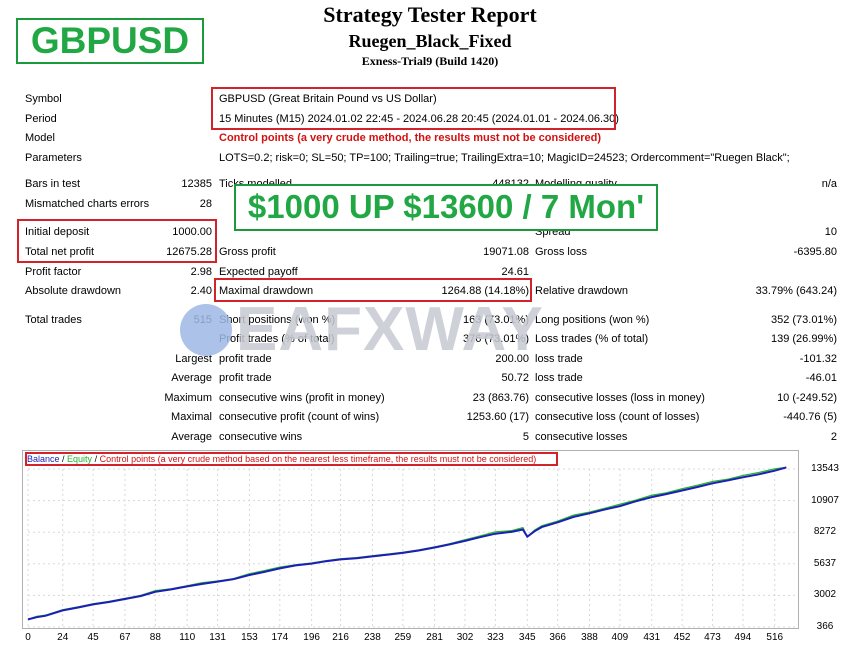  What do you see at coordinates (155, 637) in the screenshot?
I see `x-tick-label: 88` at bounding box center [155, 637].